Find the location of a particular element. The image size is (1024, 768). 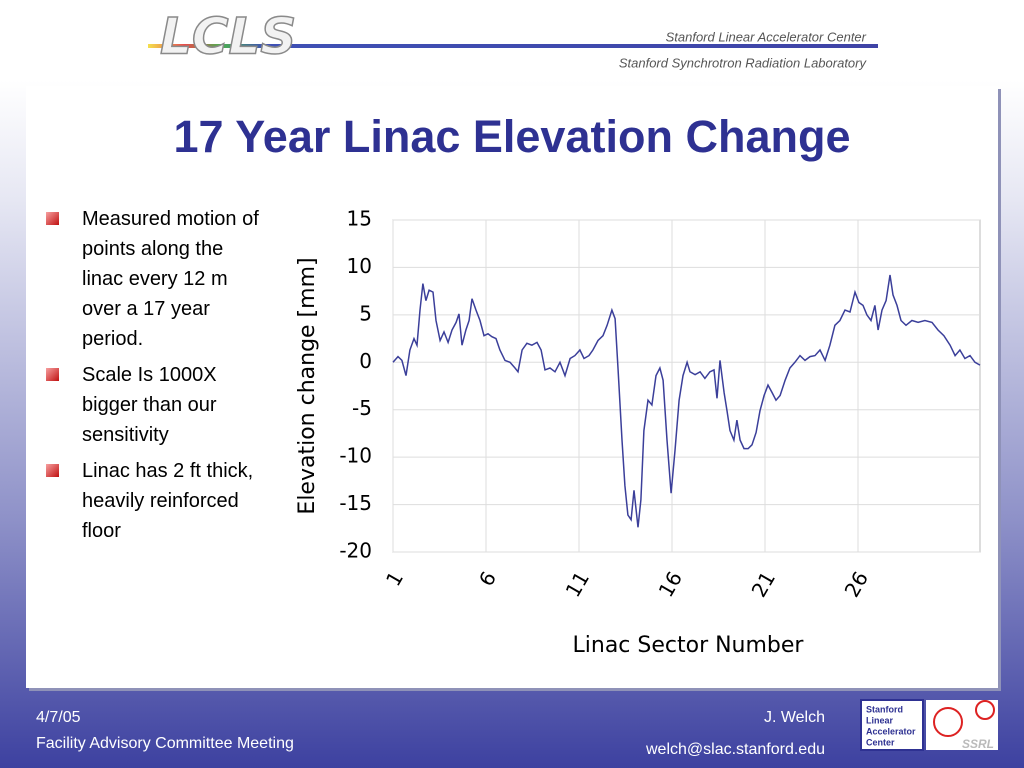

y-tick-label: 5 is located at coordinates (365, 313).